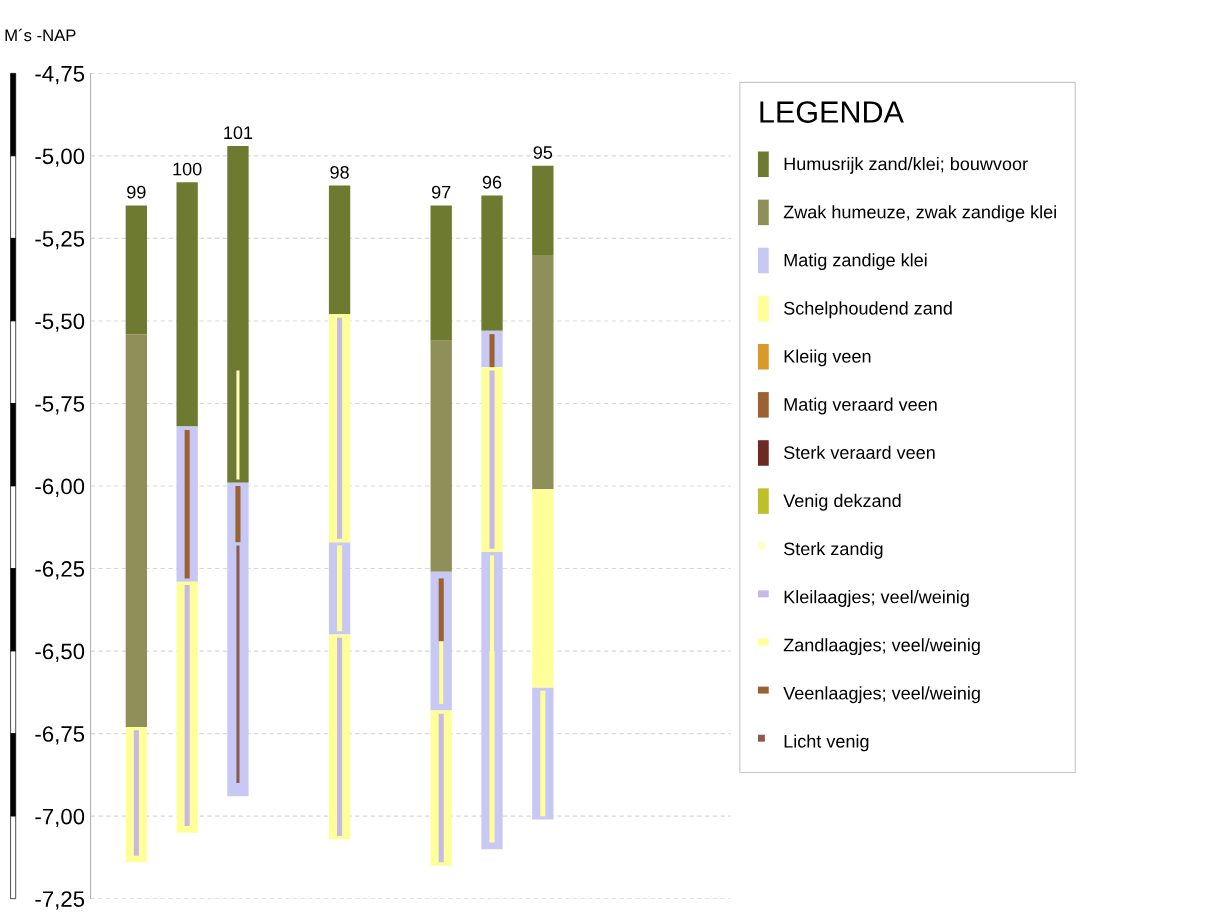 The height and width of the screenshot is (917, 1208). Describe the element at coordinates (876, 598) in the screenshot. I see `legend-label: Kleilaagjes; veel/weinig` at that location.